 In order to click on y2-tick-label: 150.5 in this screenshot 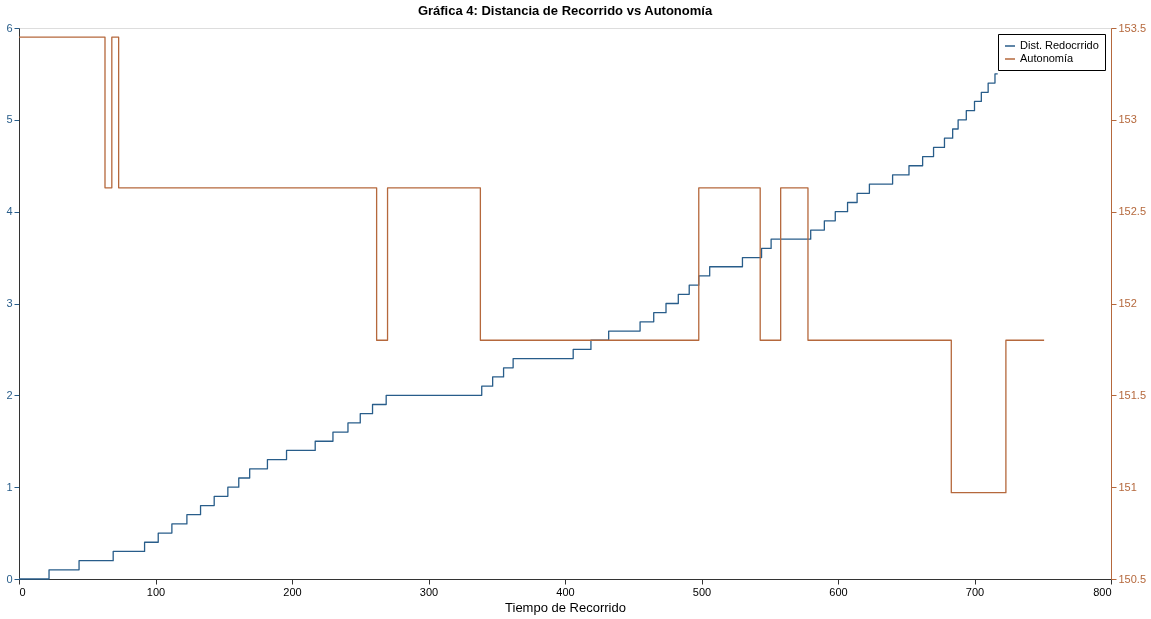, I will do `click(1132, 578)`.